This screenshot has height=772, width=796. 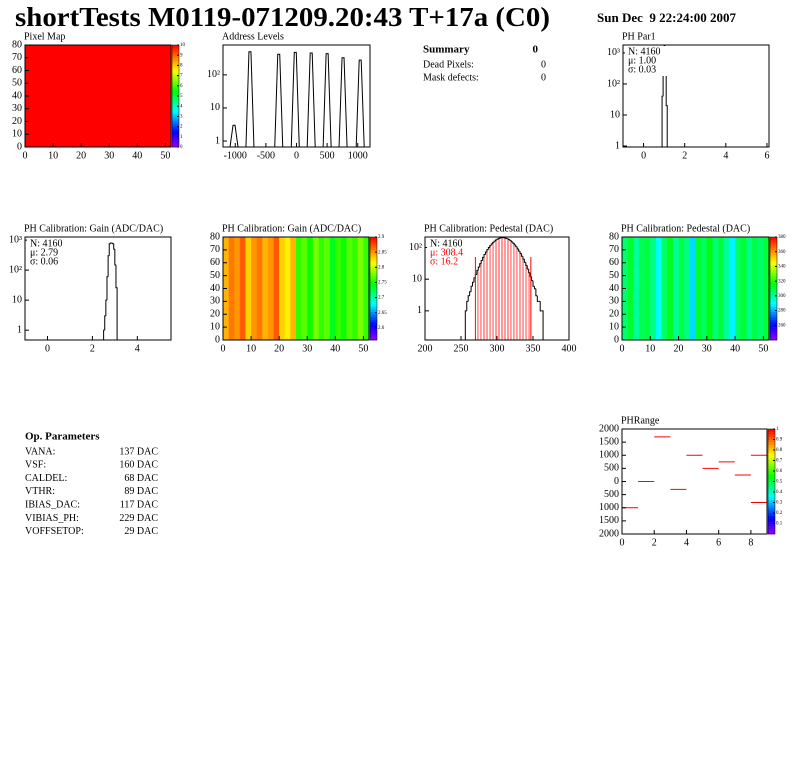 I want to click on param-name: VOFFSETOP:, so click(x=54, y=531).